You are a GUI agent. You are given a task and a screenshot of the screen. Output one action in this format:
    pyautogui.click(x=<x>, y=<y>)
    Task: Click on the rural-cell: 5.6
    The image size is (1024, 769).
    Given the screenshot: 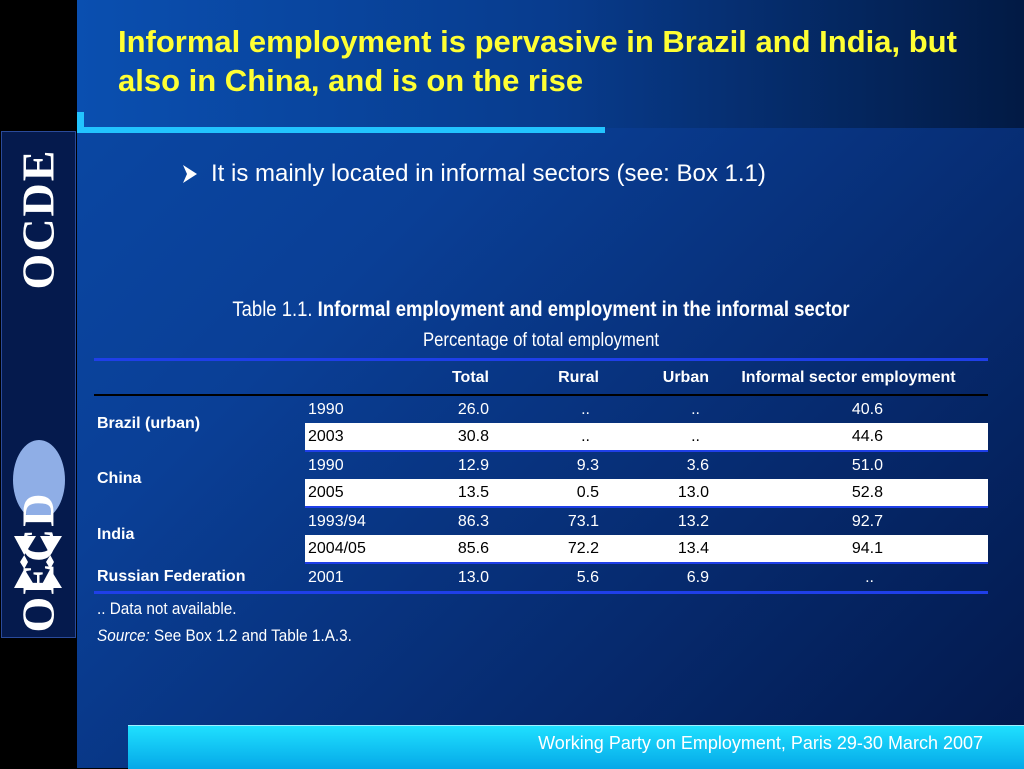 What is the action you would take?
    pyautogui.click(x=587, y=577)
    